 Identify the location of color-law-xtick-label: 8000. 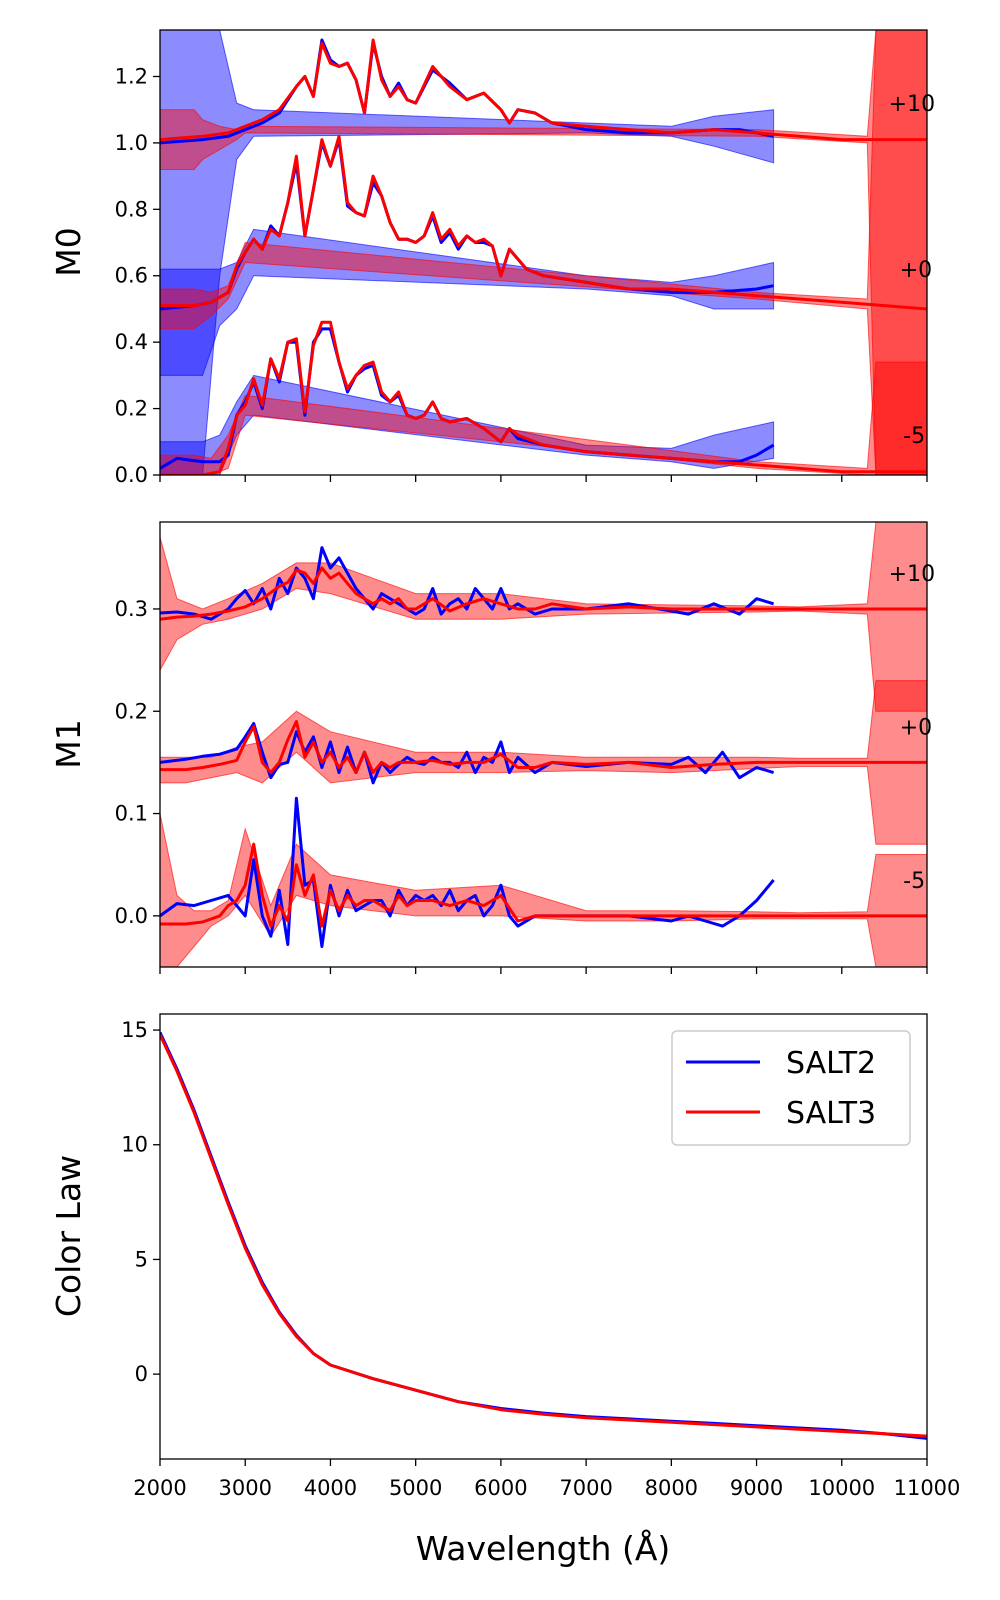
(671, 1488).